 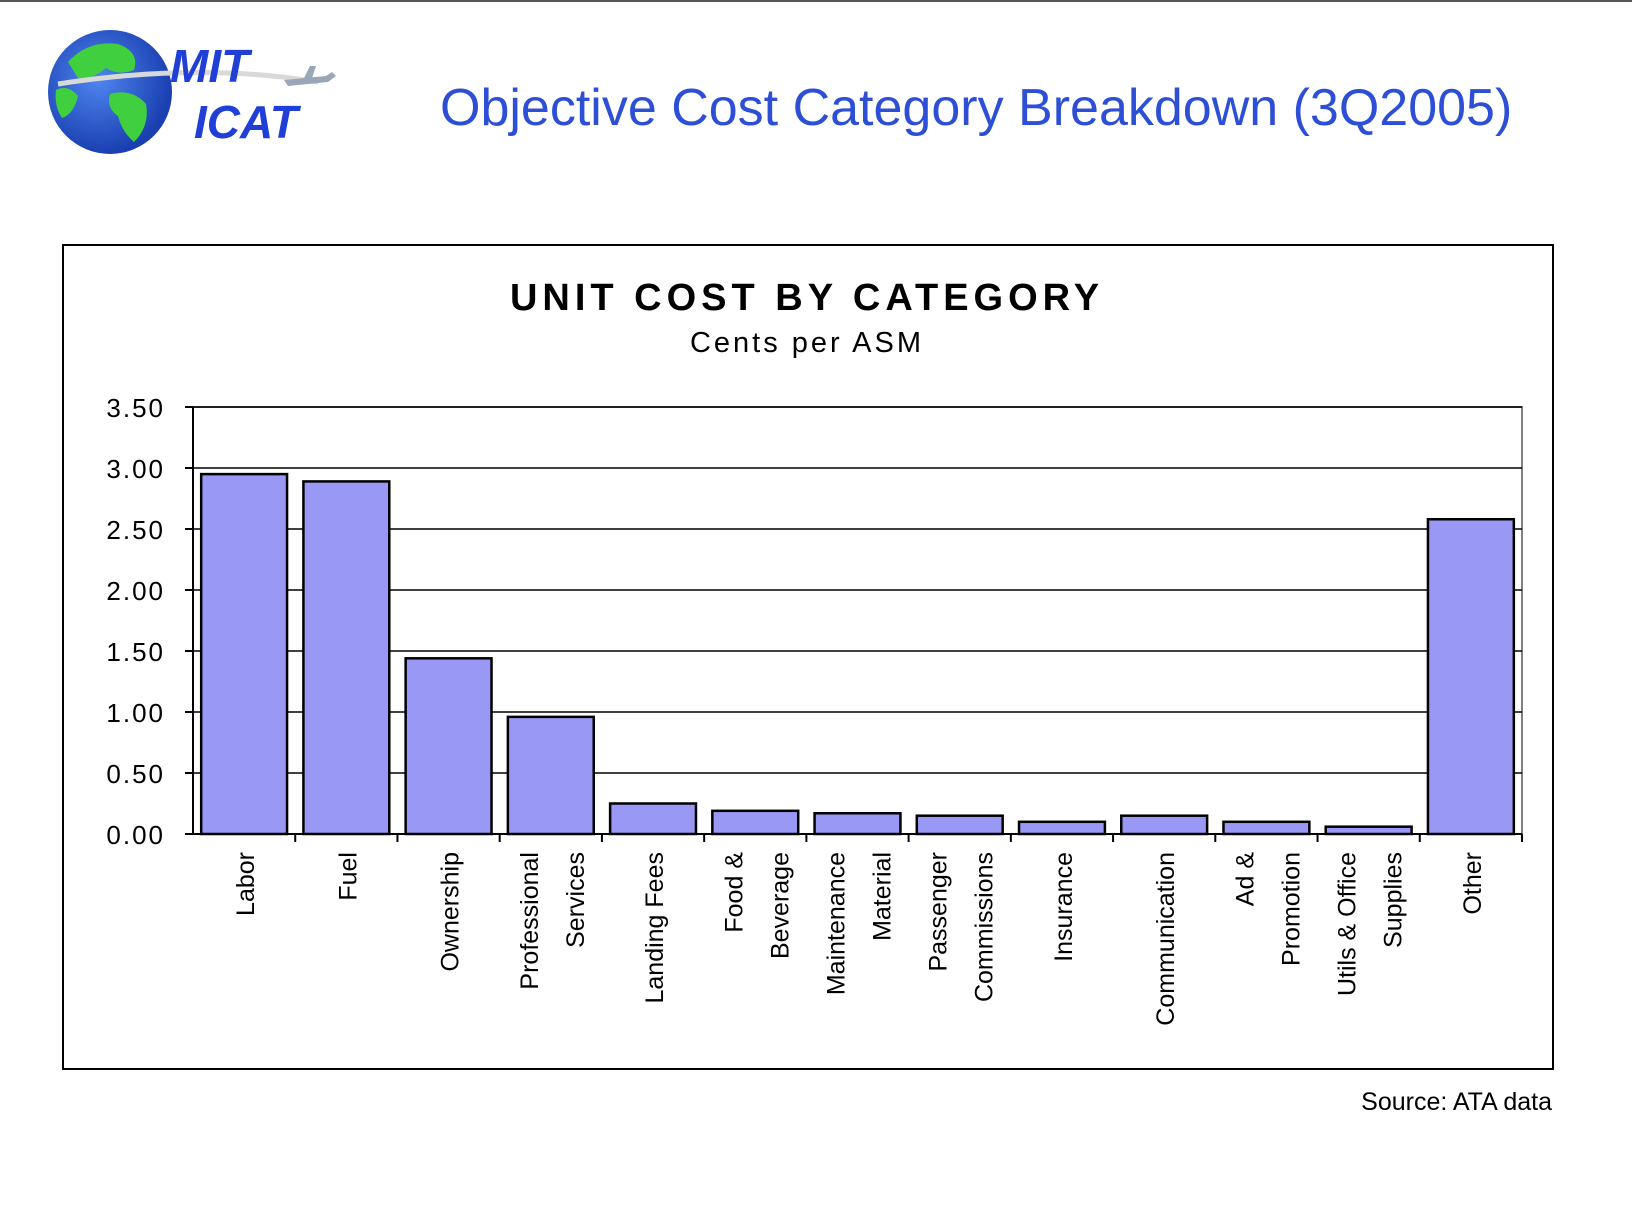 What do you see at coordinates (128, 117) in the screenshot?
I see `globe-land-south` at bounding box center [128, 117].